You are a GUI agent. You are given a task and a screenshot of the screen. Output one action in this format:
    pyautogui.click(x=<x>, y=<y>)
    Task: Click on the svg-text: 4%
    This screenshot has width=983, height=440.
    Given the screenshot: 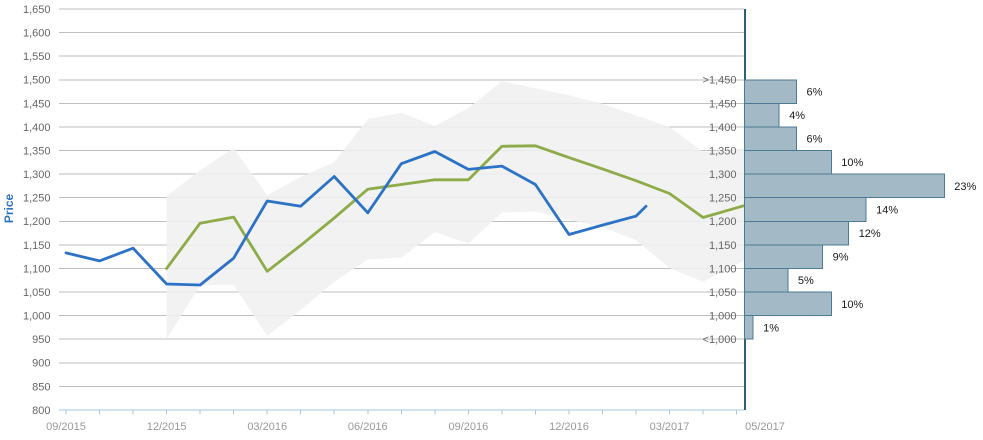 What is the action you would take?
    pyautogui.click(x=797, y=116)
    